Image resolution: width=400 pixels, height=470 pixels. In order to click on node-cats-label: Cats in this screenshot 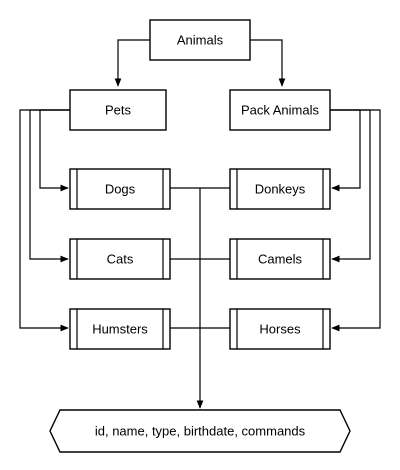, I will do `click(120, 259)`.